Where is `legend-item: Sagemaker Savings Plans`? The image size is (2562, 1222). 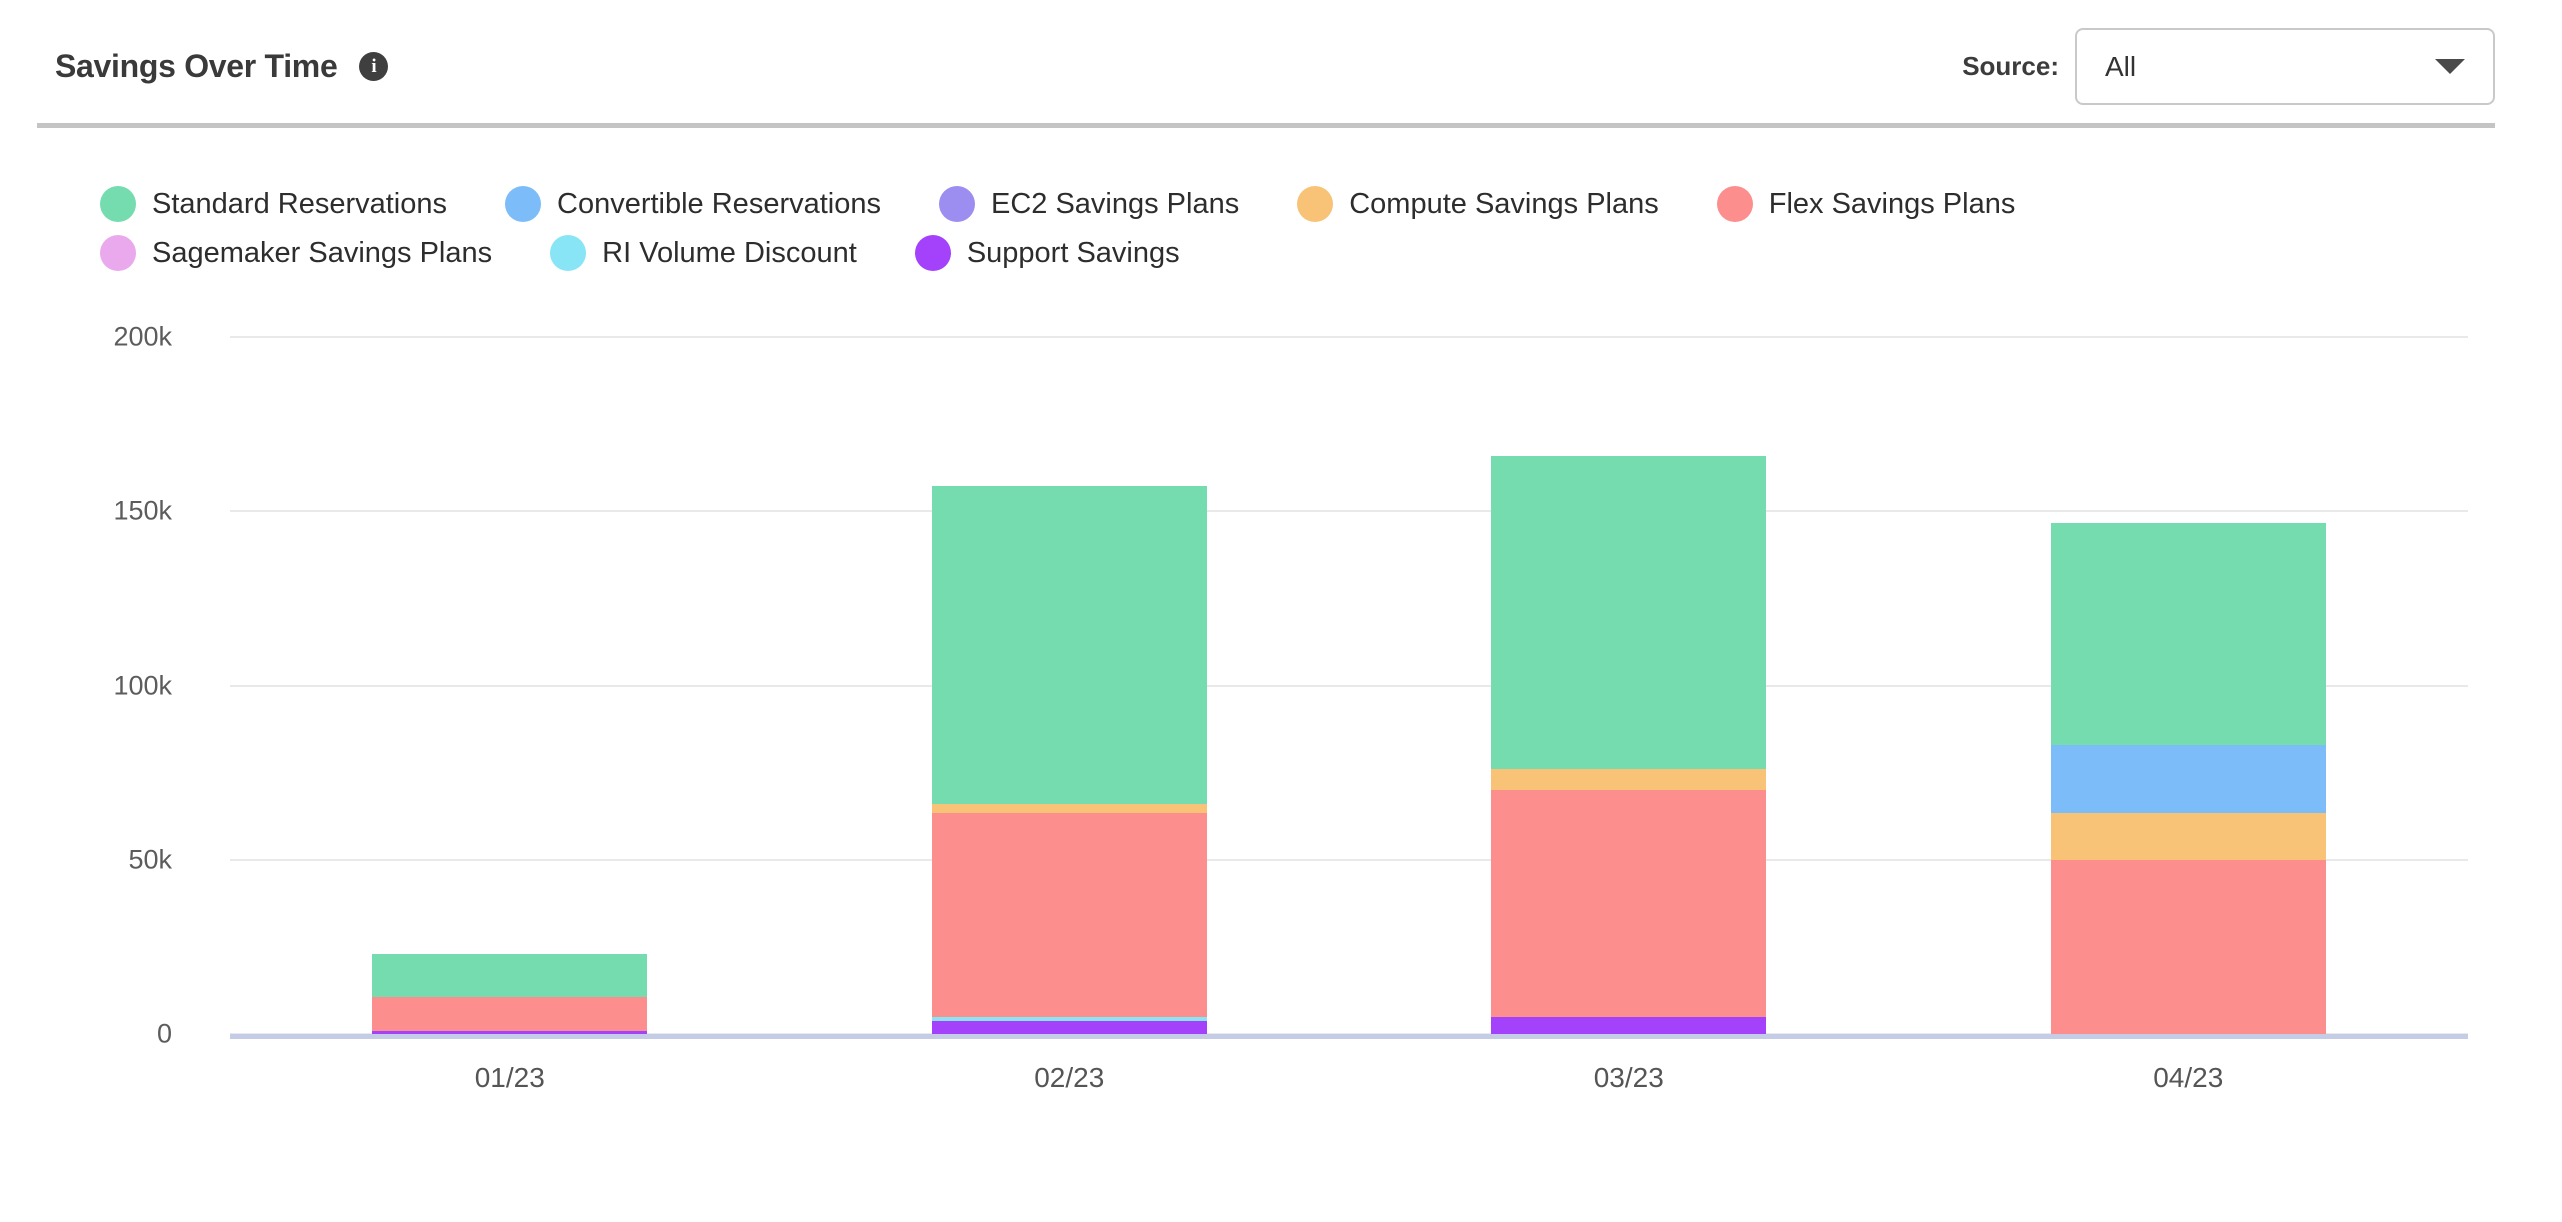
legend-item: Sagemaker Savings Plans is located at coordinates (296, 253).